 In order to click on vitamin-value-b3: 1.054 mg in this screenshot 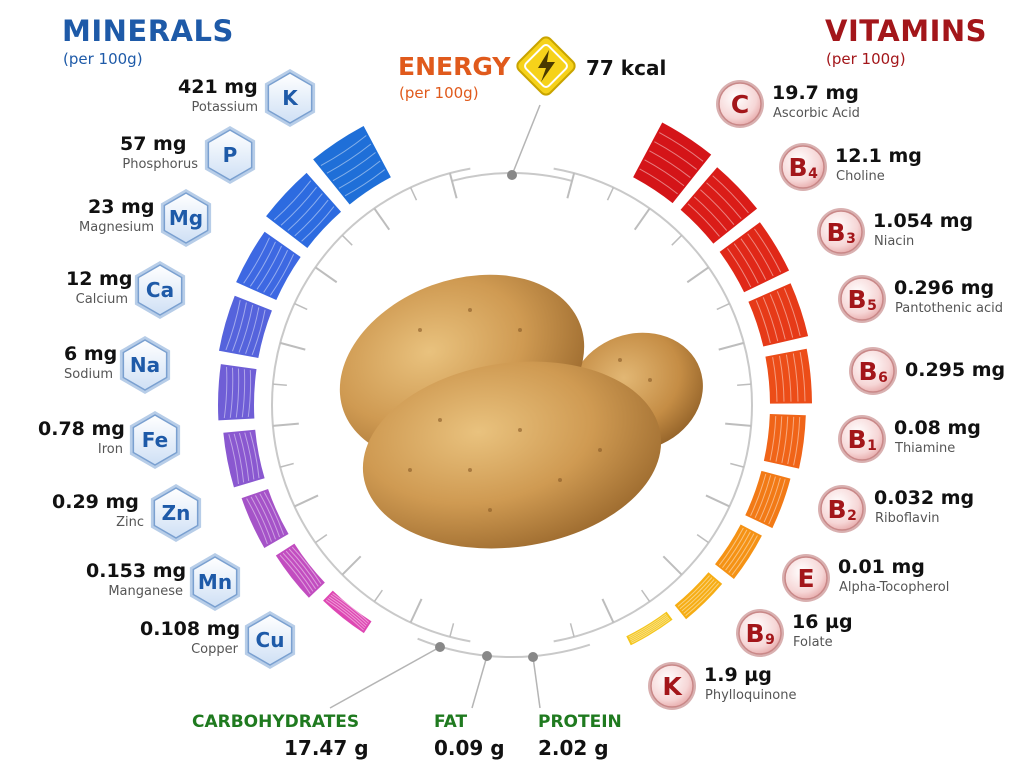, I will do `click(923, 221)`.